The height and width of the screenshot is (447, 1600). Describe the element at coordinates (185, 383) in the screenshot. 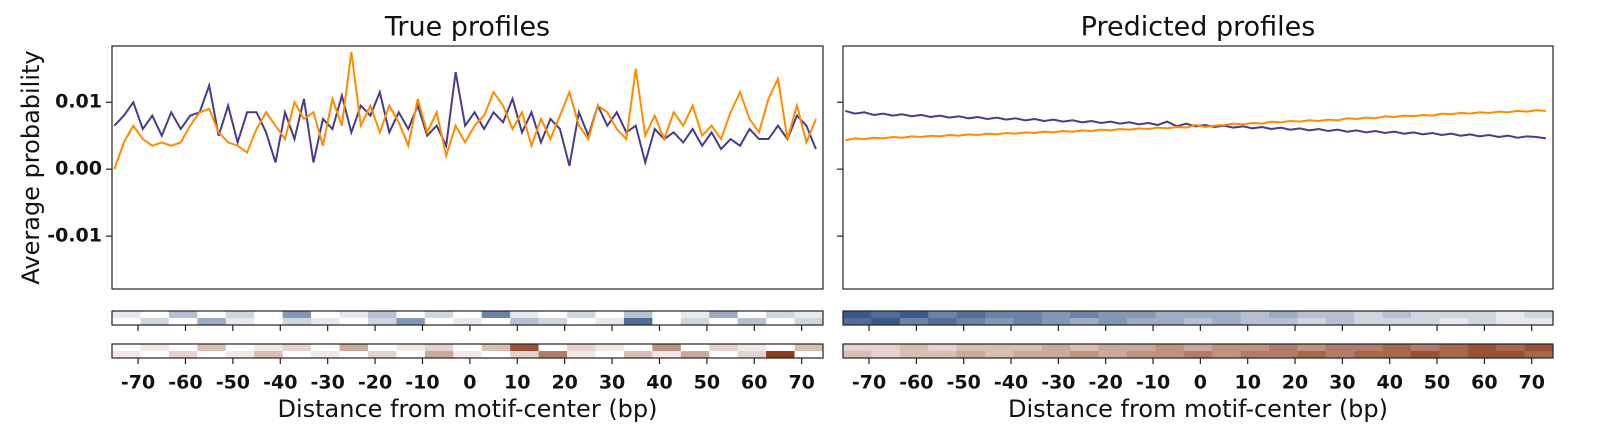

I see `x-tick-label: -60` at that location.